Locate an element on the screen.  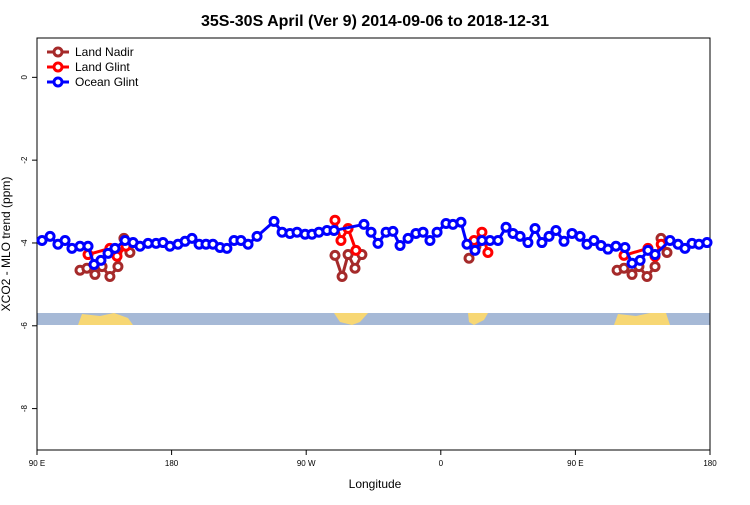
series is located at coordinates (374, 242).